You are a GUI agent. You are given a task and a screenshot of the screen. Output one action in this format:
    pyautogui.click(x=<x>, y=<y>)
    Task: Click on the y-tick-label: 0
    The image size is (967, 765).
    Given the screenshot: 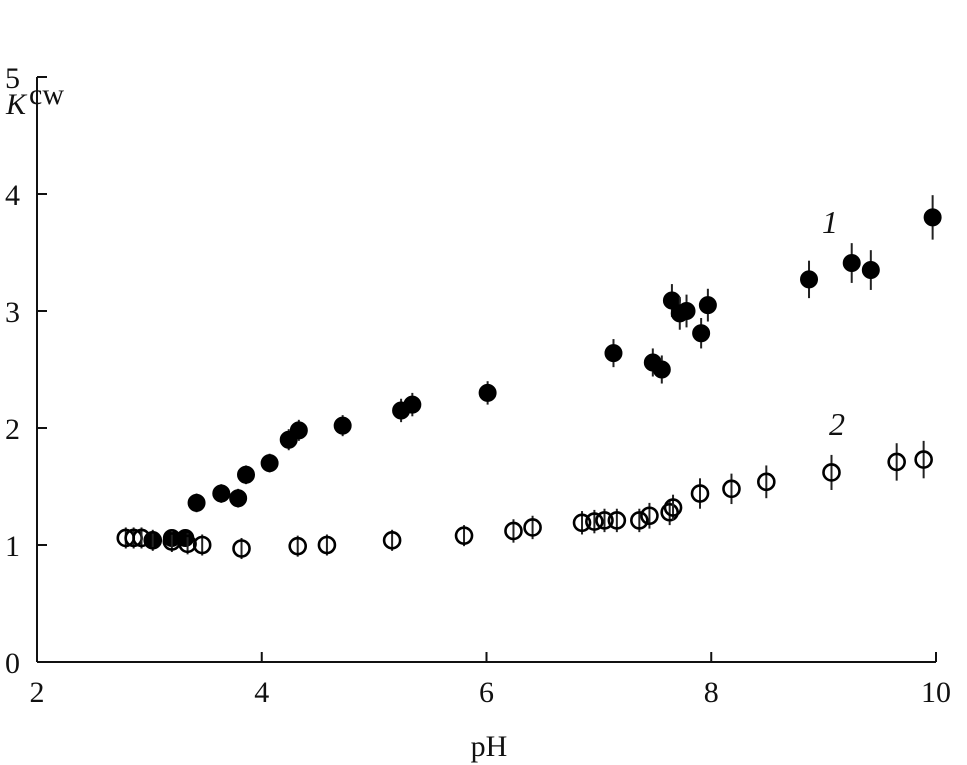 What is the action you would take?
    pyautogui.click(x=12, y=663)
    